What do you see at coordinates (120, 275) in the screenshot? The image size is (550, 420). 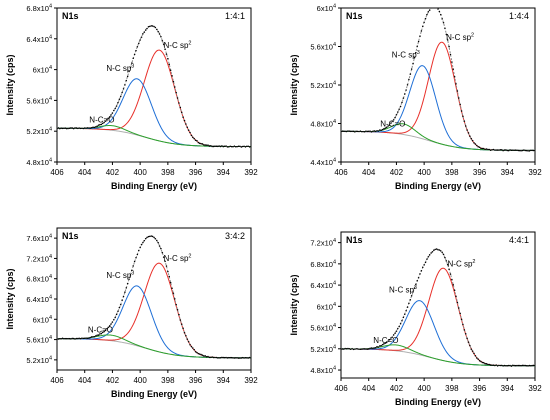 I see `peak-label: N-C sp3` at bounding box center [120, 275].